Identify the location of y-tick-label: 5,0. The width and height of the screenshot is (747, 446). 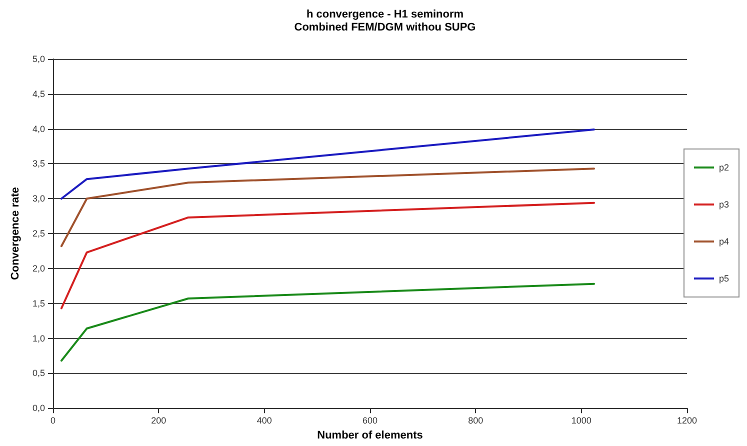
(38, 59).